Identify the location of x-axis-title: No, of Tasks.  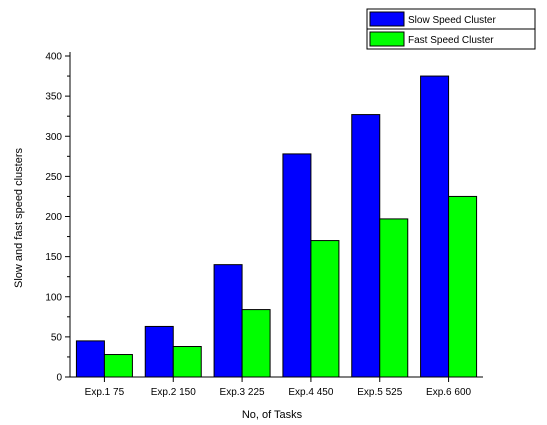
(272, 415).